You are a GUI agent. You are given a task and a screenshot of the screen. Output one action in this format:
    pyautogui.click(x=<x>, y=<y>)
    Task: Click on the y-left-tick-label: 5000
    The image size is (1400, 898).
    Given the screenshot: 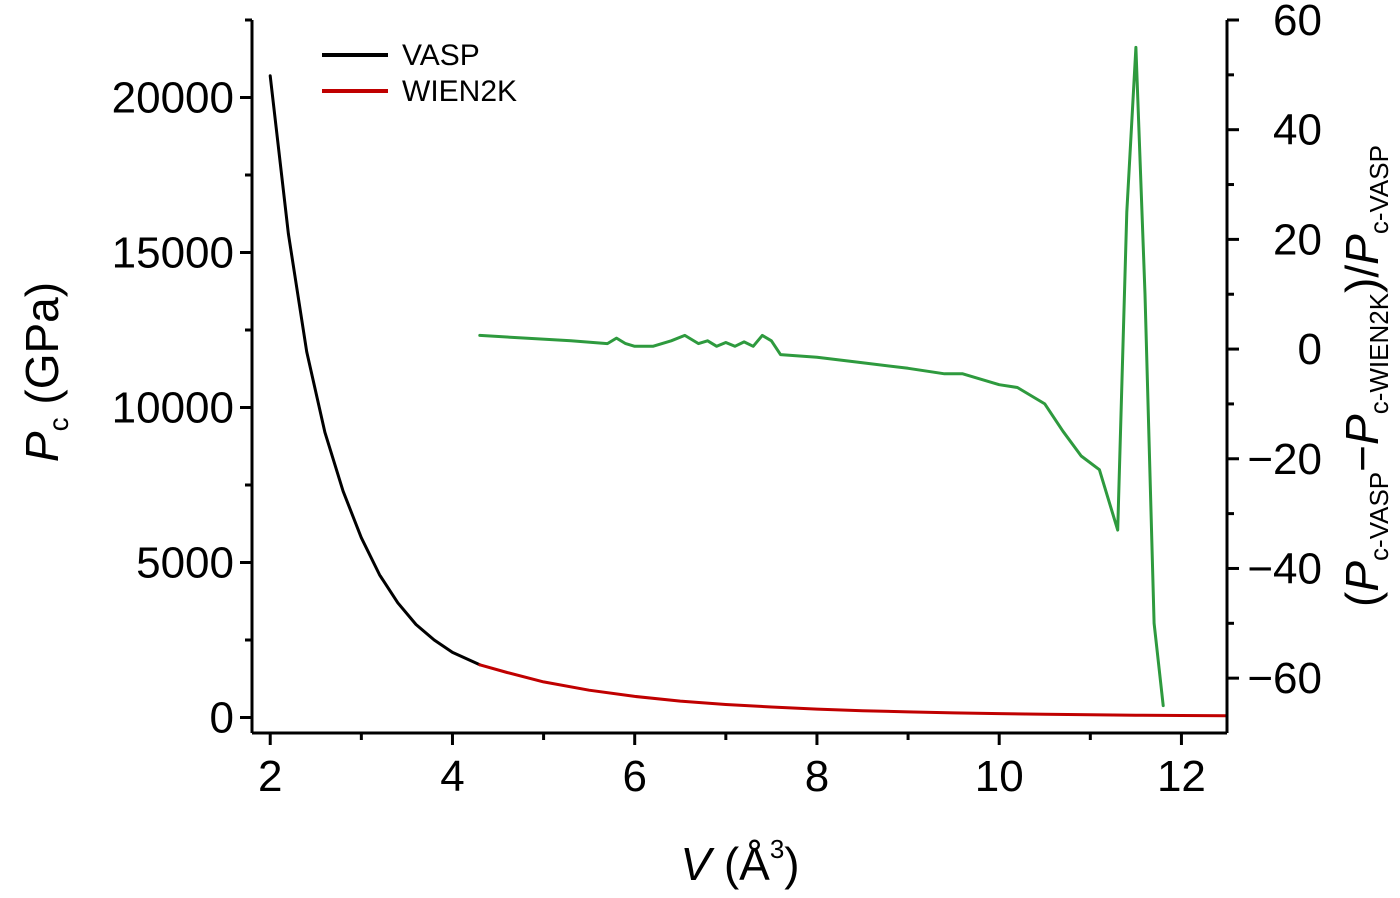 What is the action you would take?
    pyautogui.click(x=185, y=563)
    